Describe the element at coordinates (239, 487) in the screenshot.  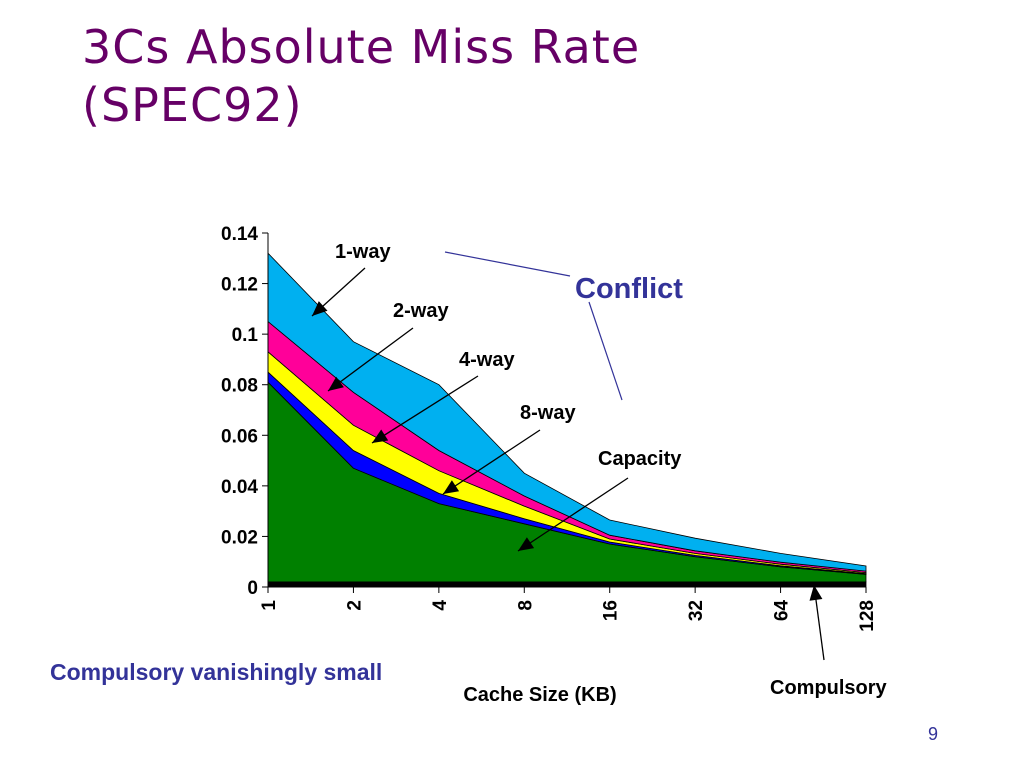
I see `y-tick-label: 0.04` at that location.